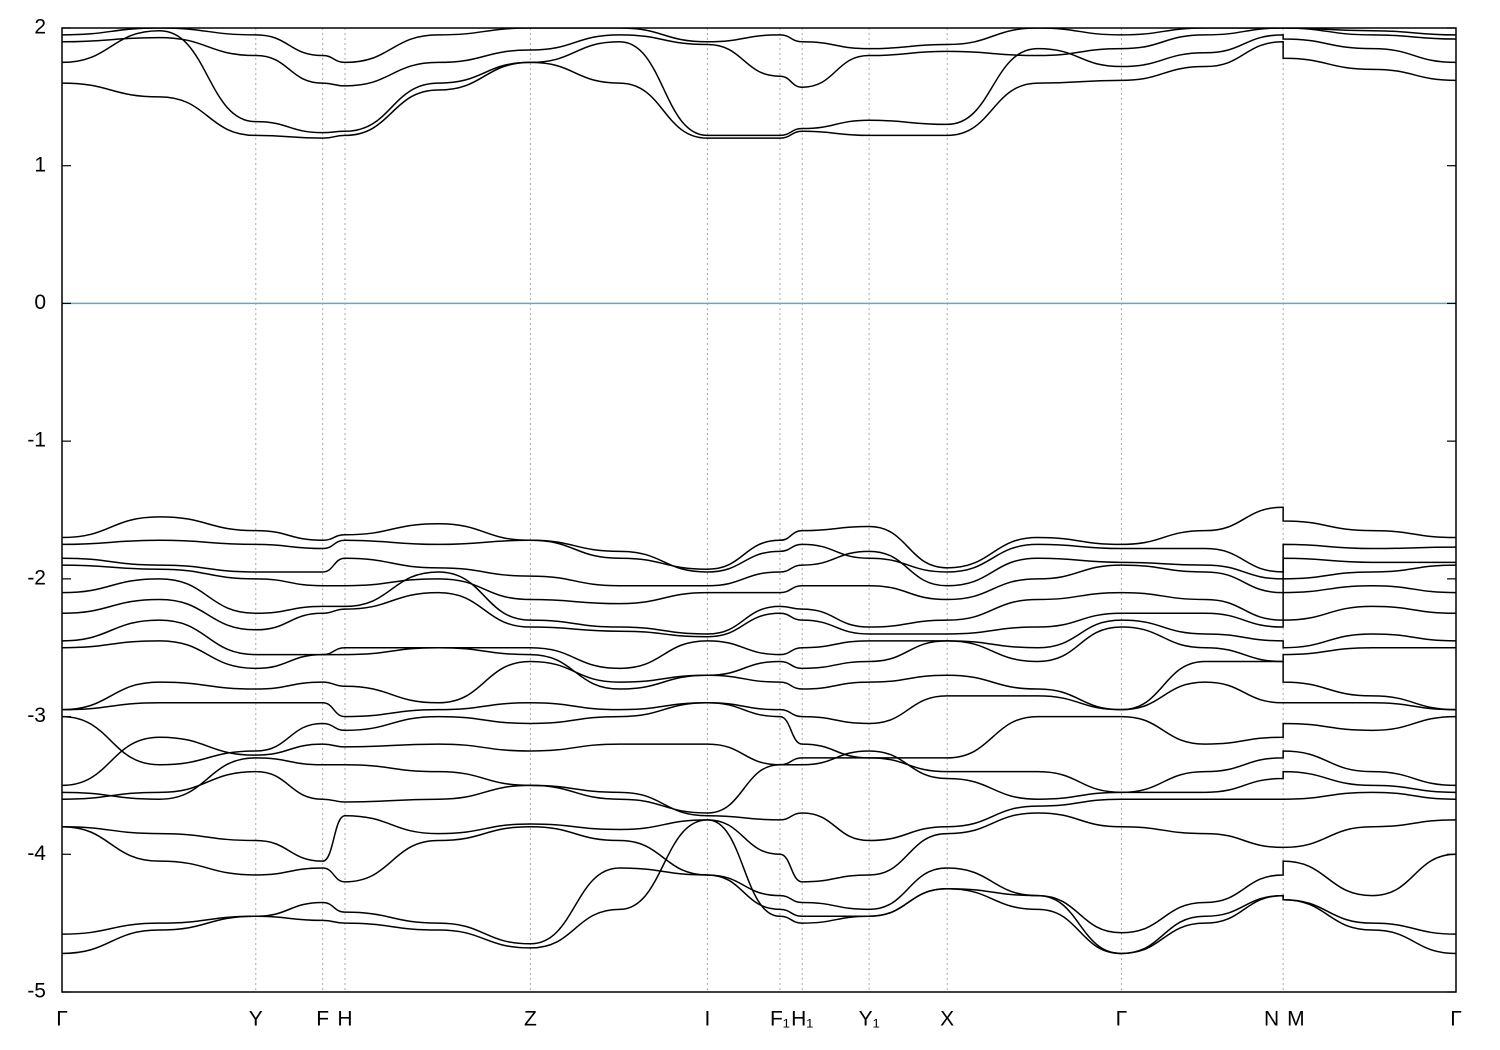 The width and height of the screenshot is (1500, 1050). Describe the element at coordinates (708, 1019) in the screenshot. I see `x-tick-label: I` at that location.